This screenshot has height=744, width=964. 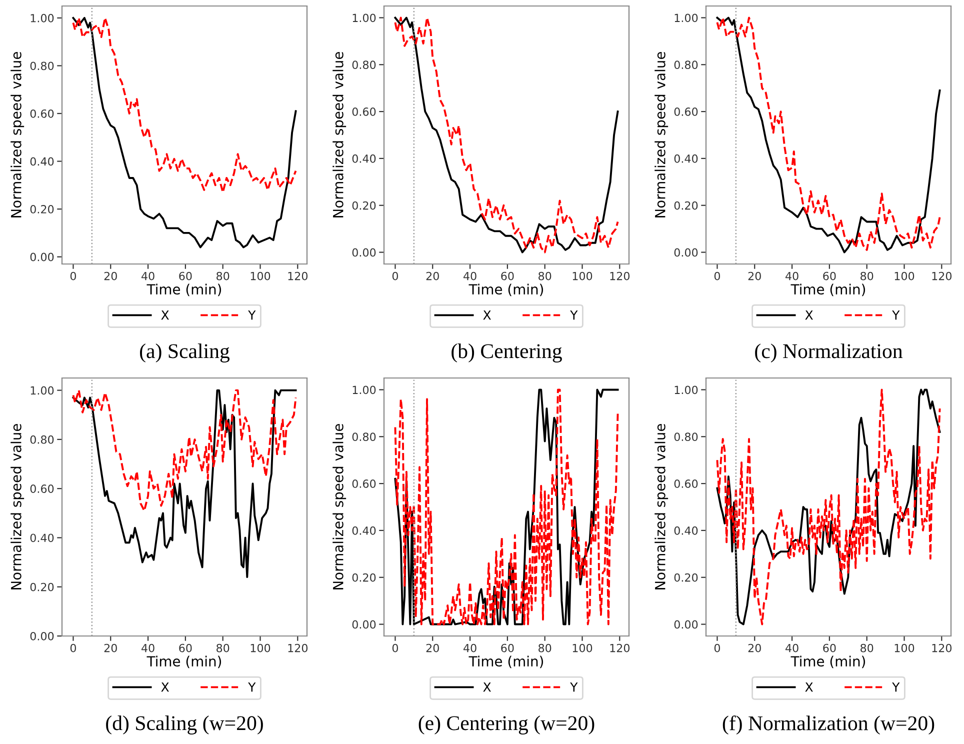 I want to click on text: (d) Scaling (w=20), so click(x=184, y=725).